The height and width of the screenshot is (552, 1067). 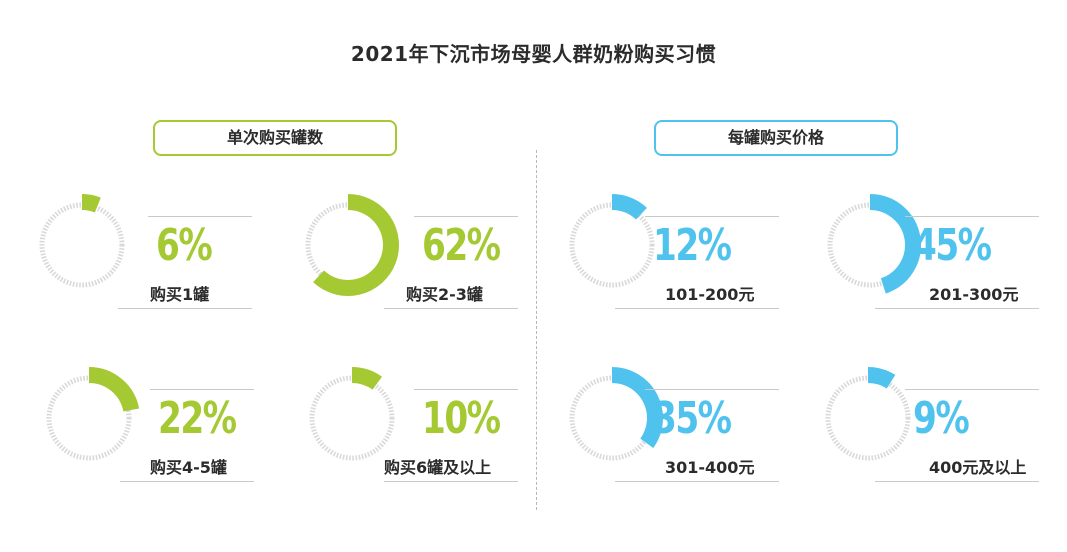 I want to click on category-label: 购买2-3罐, so click(x=444, y=294).